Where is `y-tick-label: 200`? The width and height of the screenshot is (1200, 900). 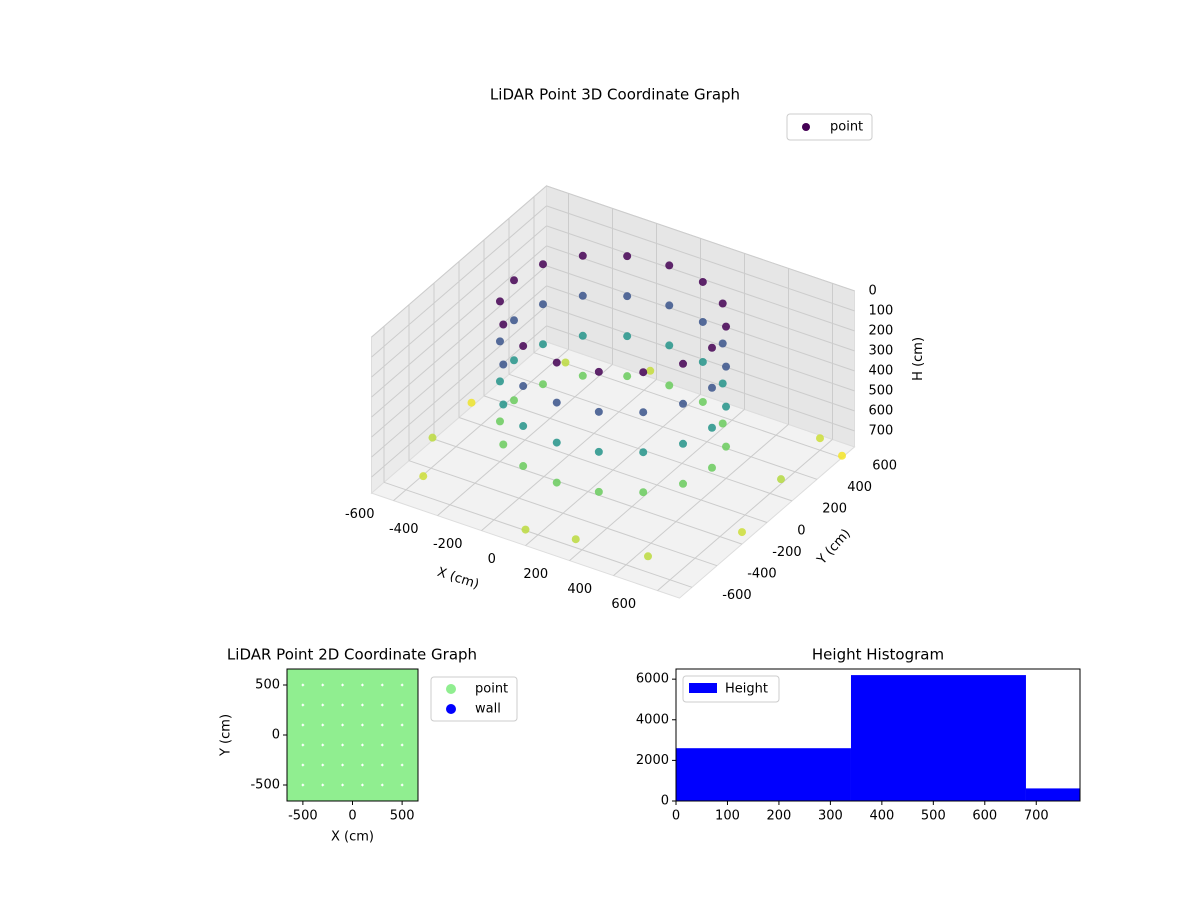
y-tick-label: 200 is located at coordinates (834, 509).